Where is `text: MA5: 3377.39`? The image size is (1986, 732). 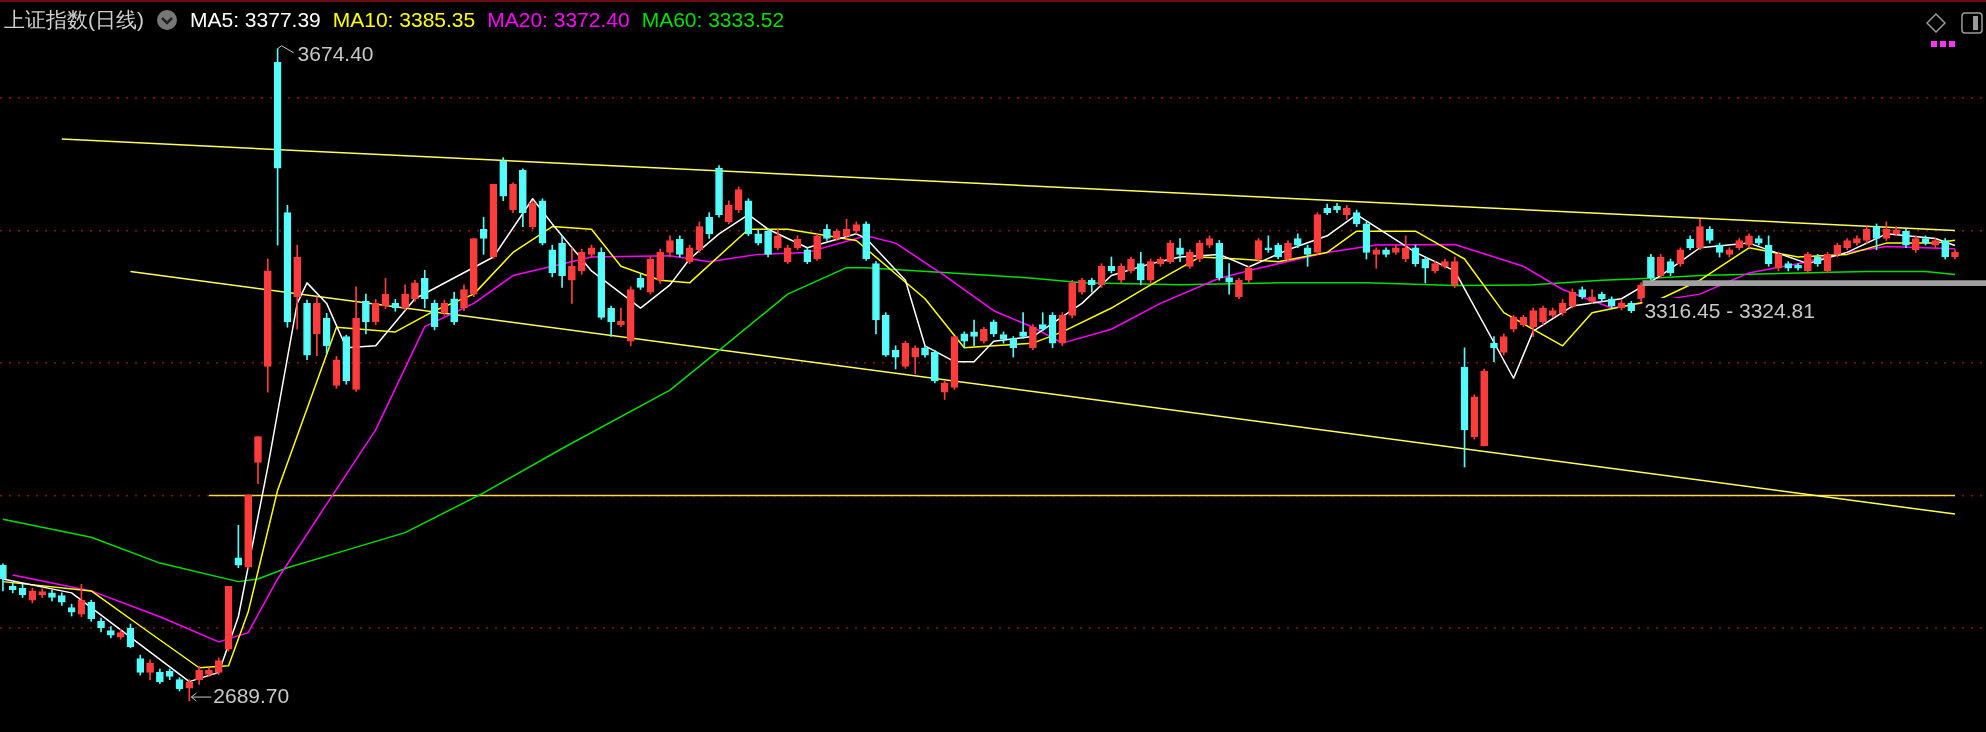 text: MA5: 3377.39 is located at coordinates (255, 20).